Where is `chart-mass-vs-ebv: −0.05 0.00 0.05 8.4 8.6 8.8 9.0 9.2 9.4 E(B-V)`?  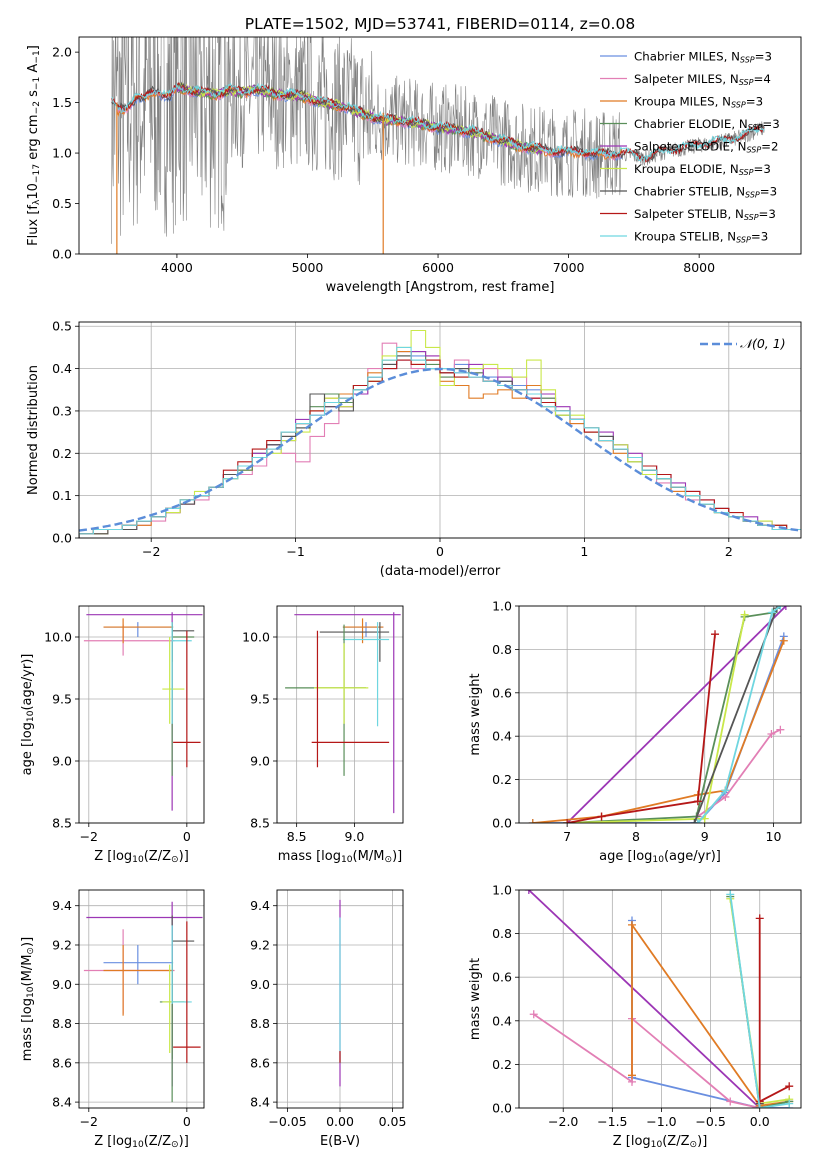 chart-mass-vs-ebv: −0.05 0.00 0.05 8.4 8.6 8.8 9.0 9.2 9.4 E(B-V) is located at coordinates (328, 1019).